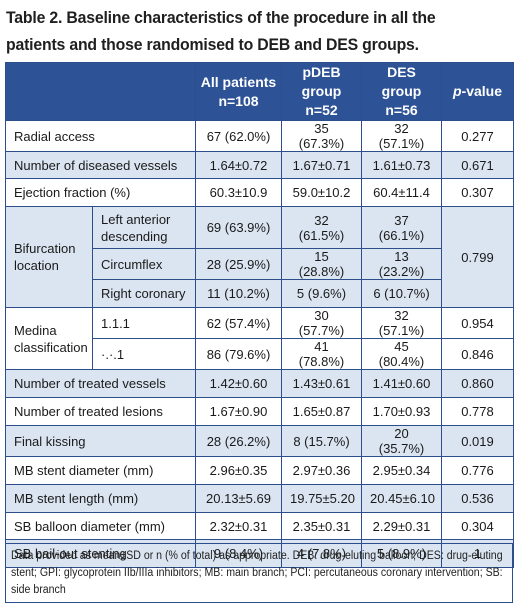 This screenshot has width=517, height=609. I want to click on cell-all: 67 (62.0%), so click(238, 136).